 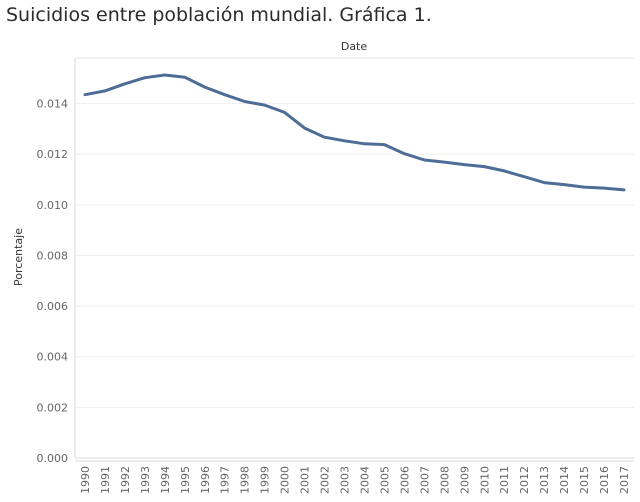 What do you see at coordinates (564, 480) in the screenshot?
I see `x-tick-label: 2014` at bounding box center [564, 480].